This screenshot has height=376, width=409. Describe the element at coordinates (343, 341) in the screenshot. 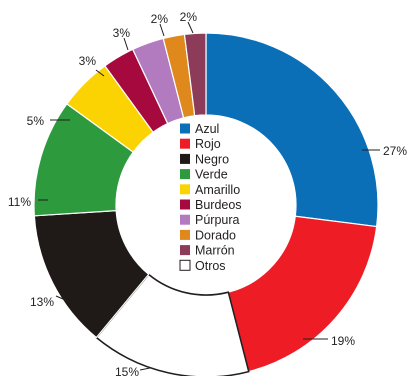

I see `label-rojo: 19%` at that location.